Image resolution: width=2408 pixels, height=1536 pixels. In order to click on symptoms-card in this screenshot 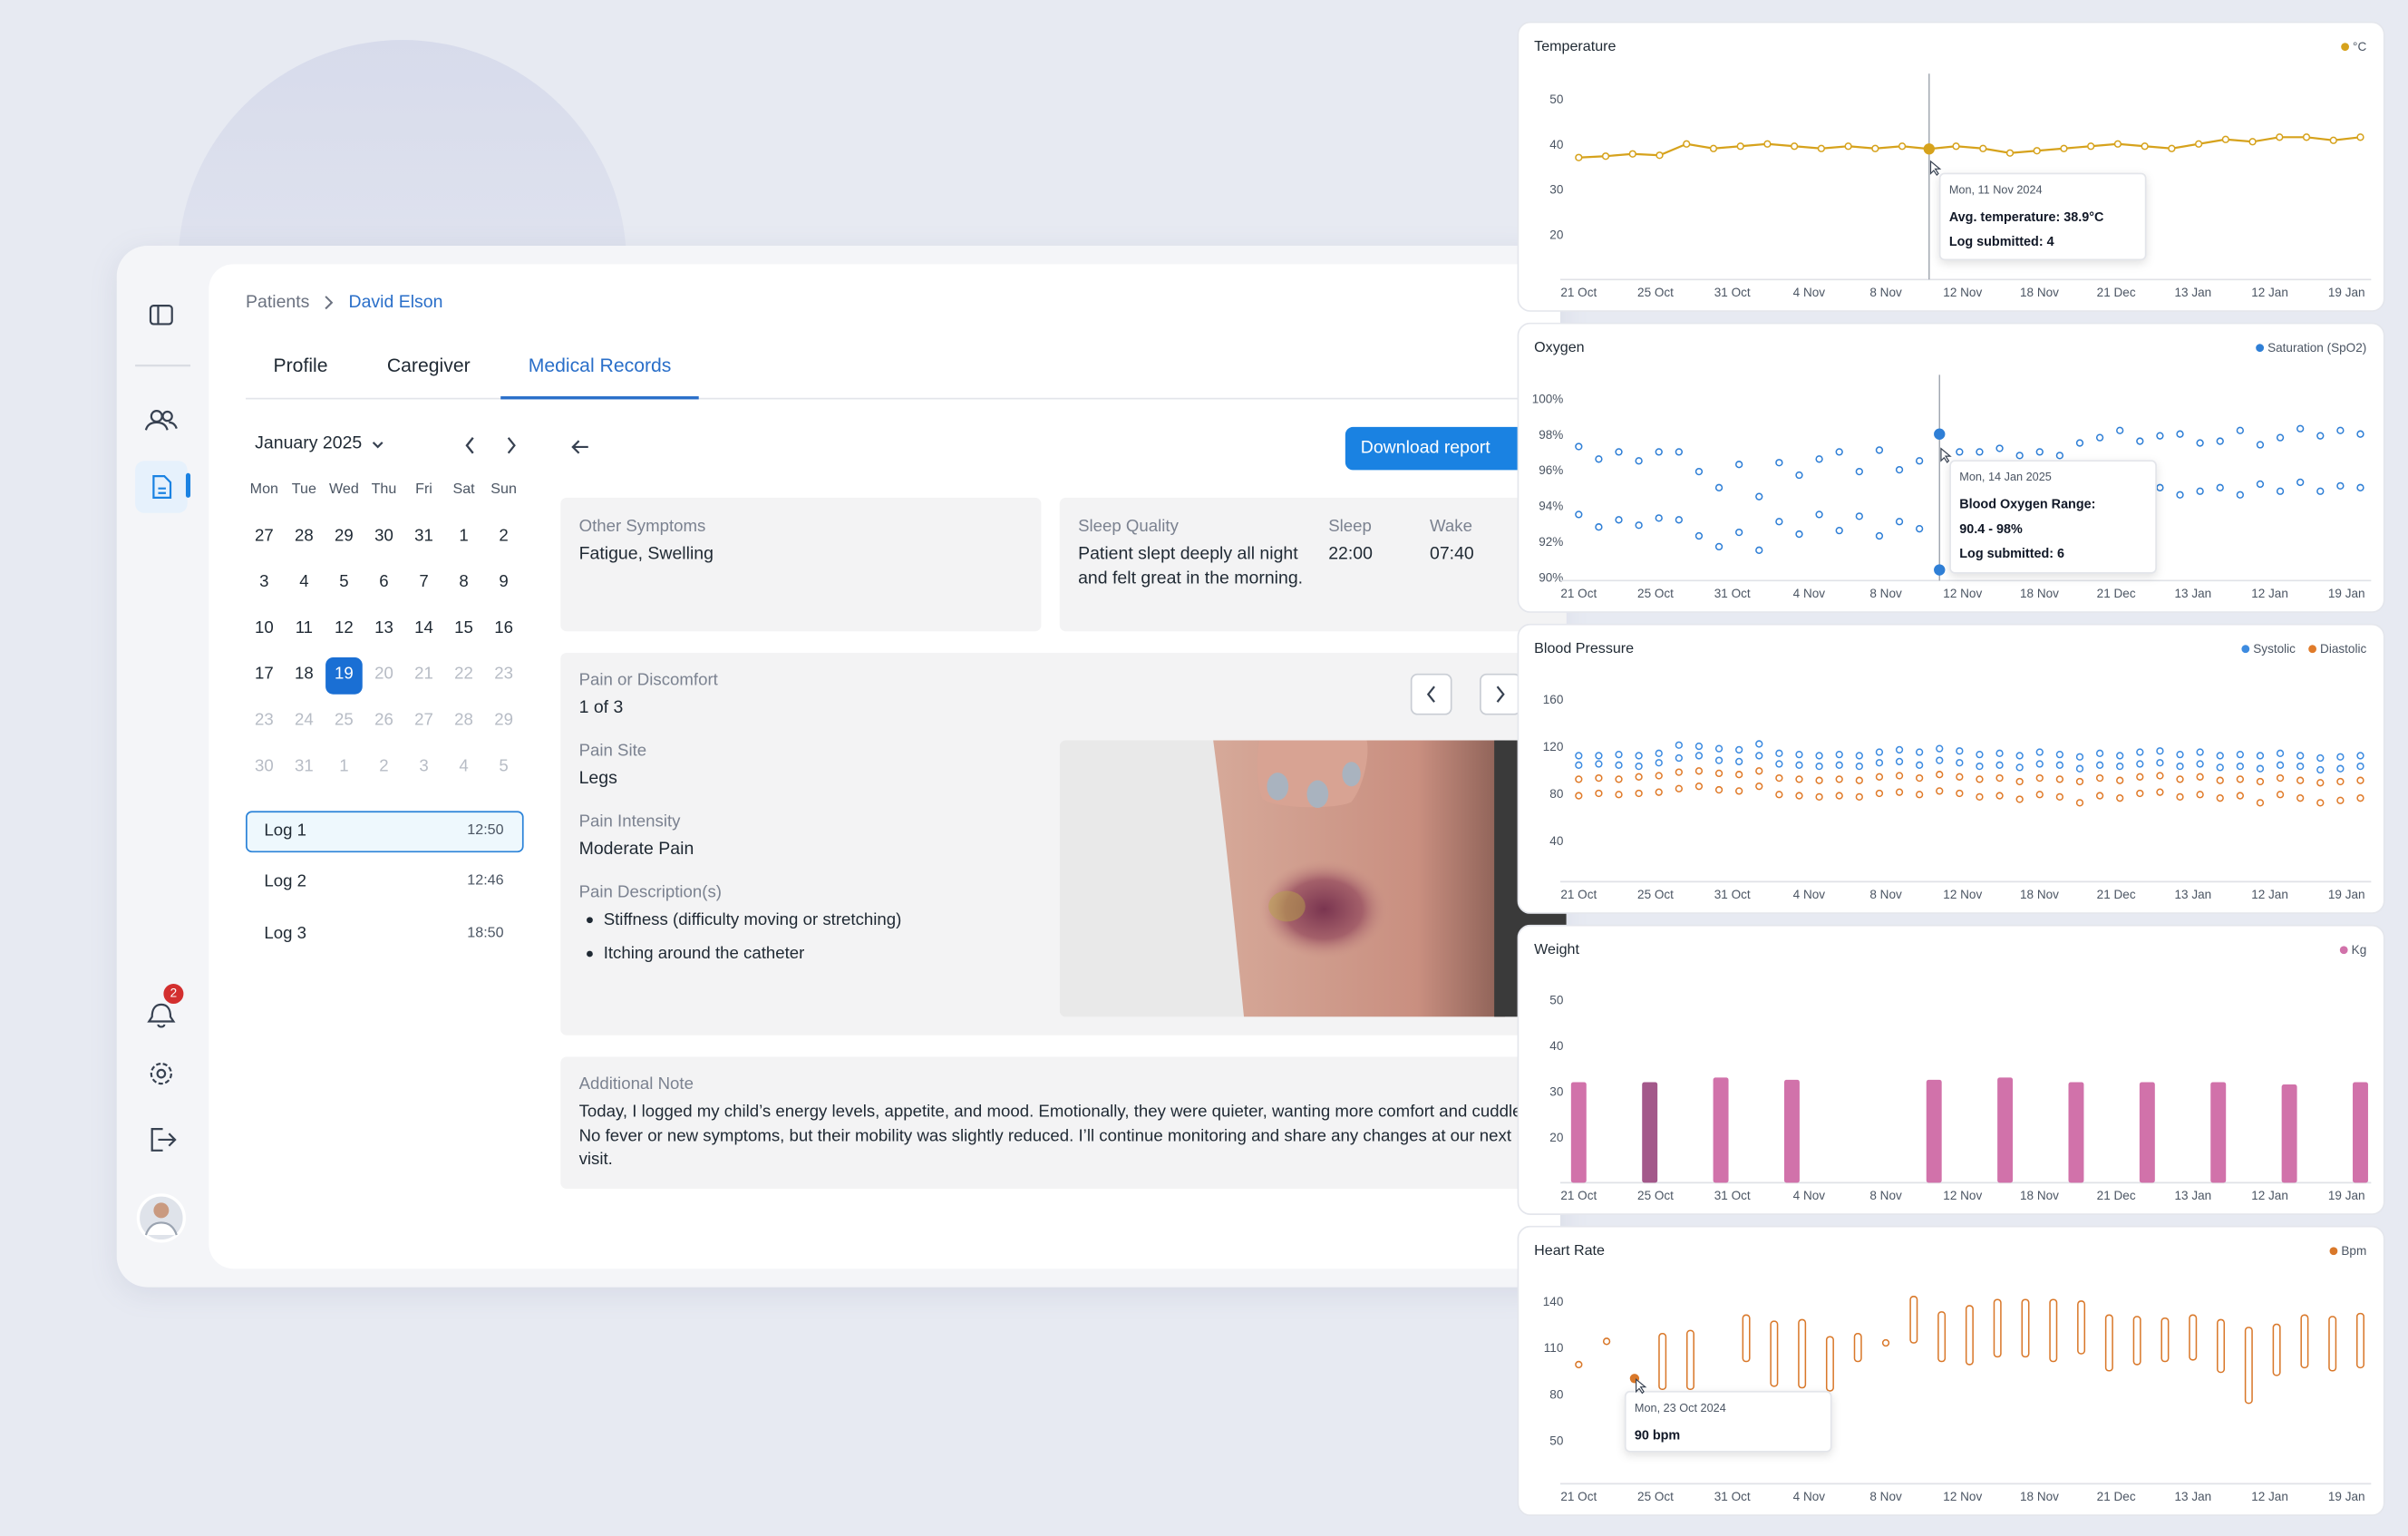, I will do `click(801, 564)`.